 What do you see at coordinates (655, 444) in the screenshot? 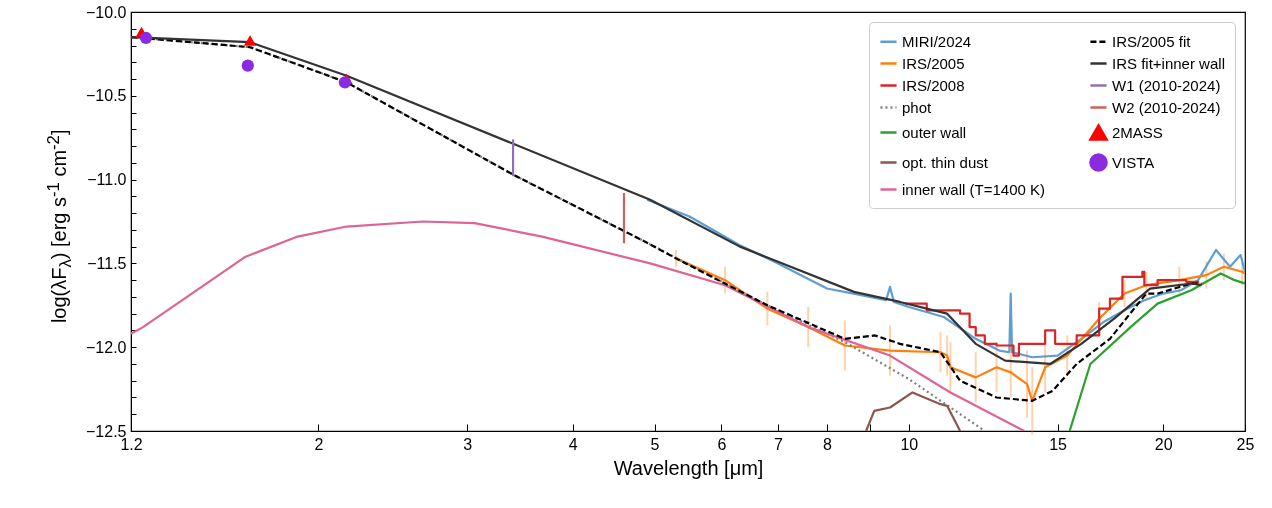
I see `x-tick-label: 5` at bounding box center [655, 444].